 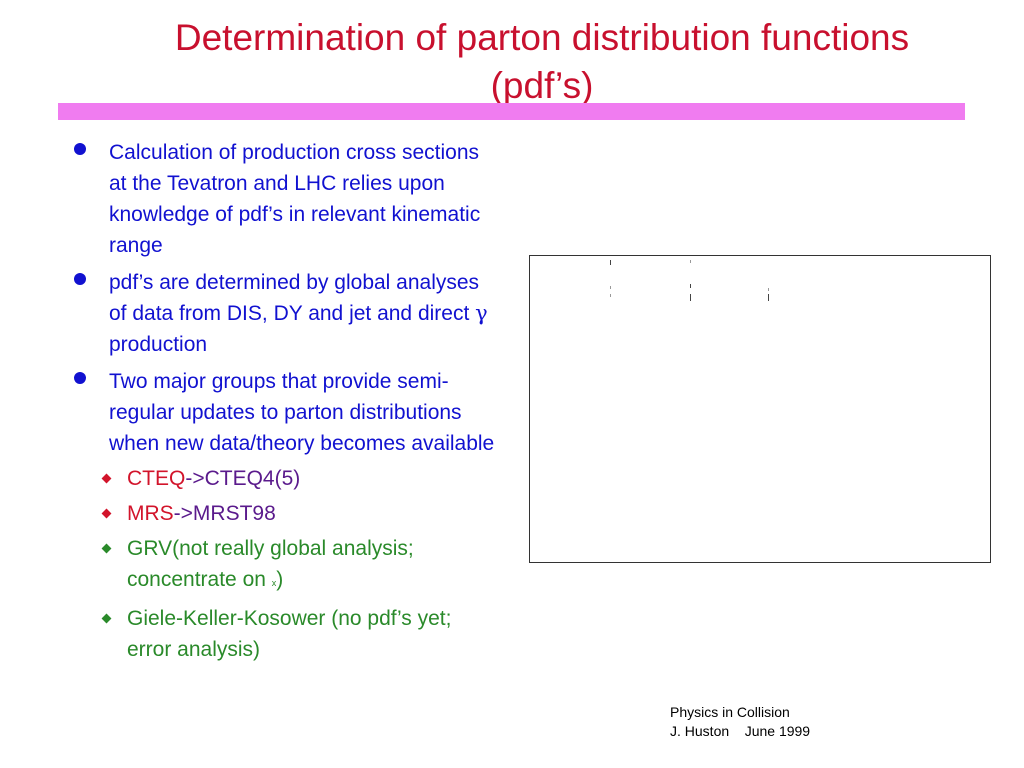 I want to click on footer-line-2: J. Huston June 1999, so click(x=740, y=731).